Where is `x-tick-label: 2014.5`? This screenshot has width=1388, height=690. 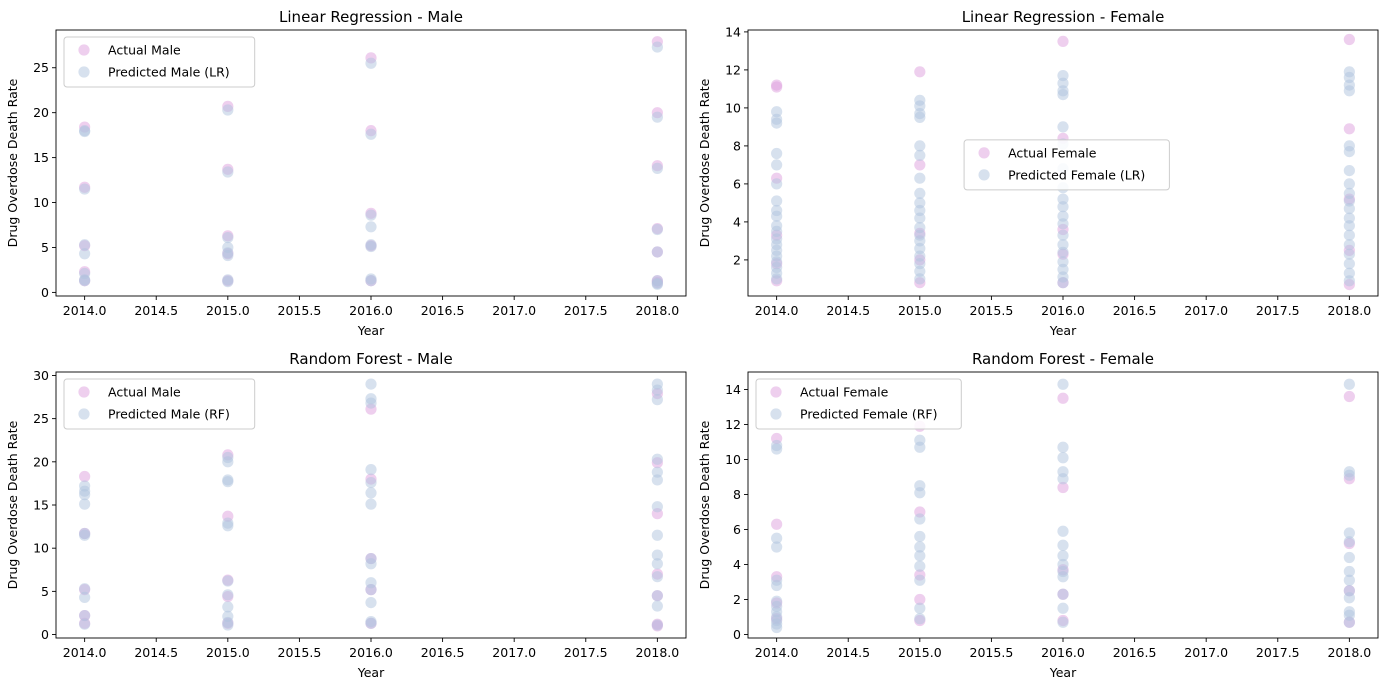
x-tick-label: 2014.5 is located at coordinates (156, 652).